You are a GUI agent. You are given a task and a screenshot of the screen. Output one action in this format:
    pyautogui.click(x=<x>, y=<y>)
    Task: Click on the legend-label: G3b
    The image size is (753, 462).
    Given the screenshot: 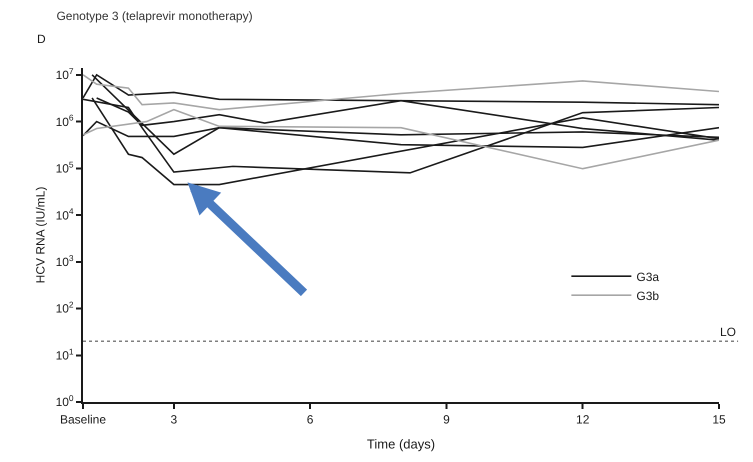 What is the action you would take?
    pyautogui.click(x=648, y=295)
    